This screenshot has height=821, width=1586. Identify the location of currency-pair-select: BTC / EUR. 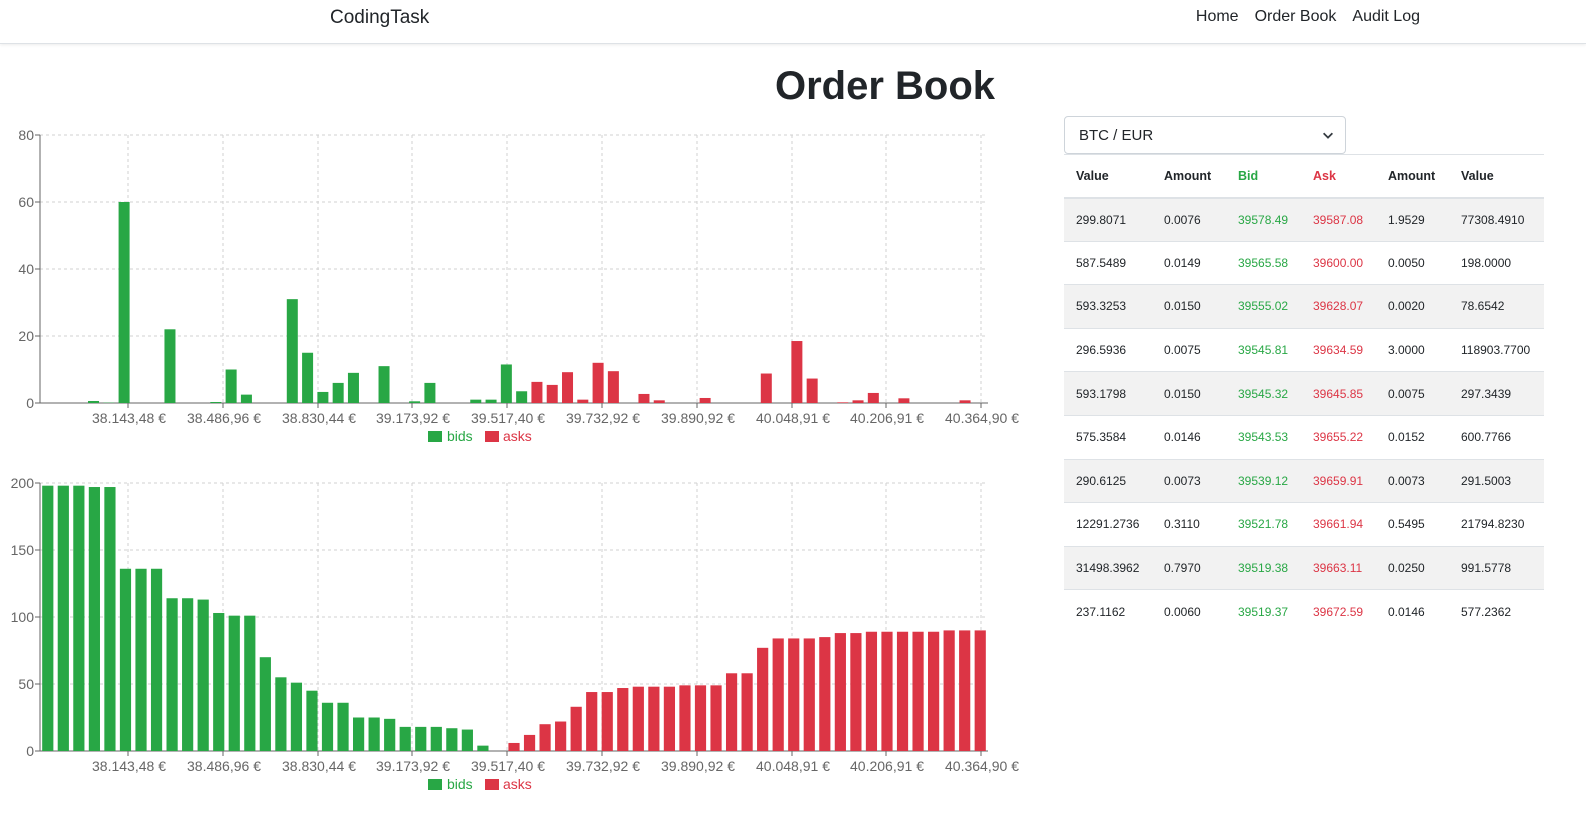
(1205, 135).